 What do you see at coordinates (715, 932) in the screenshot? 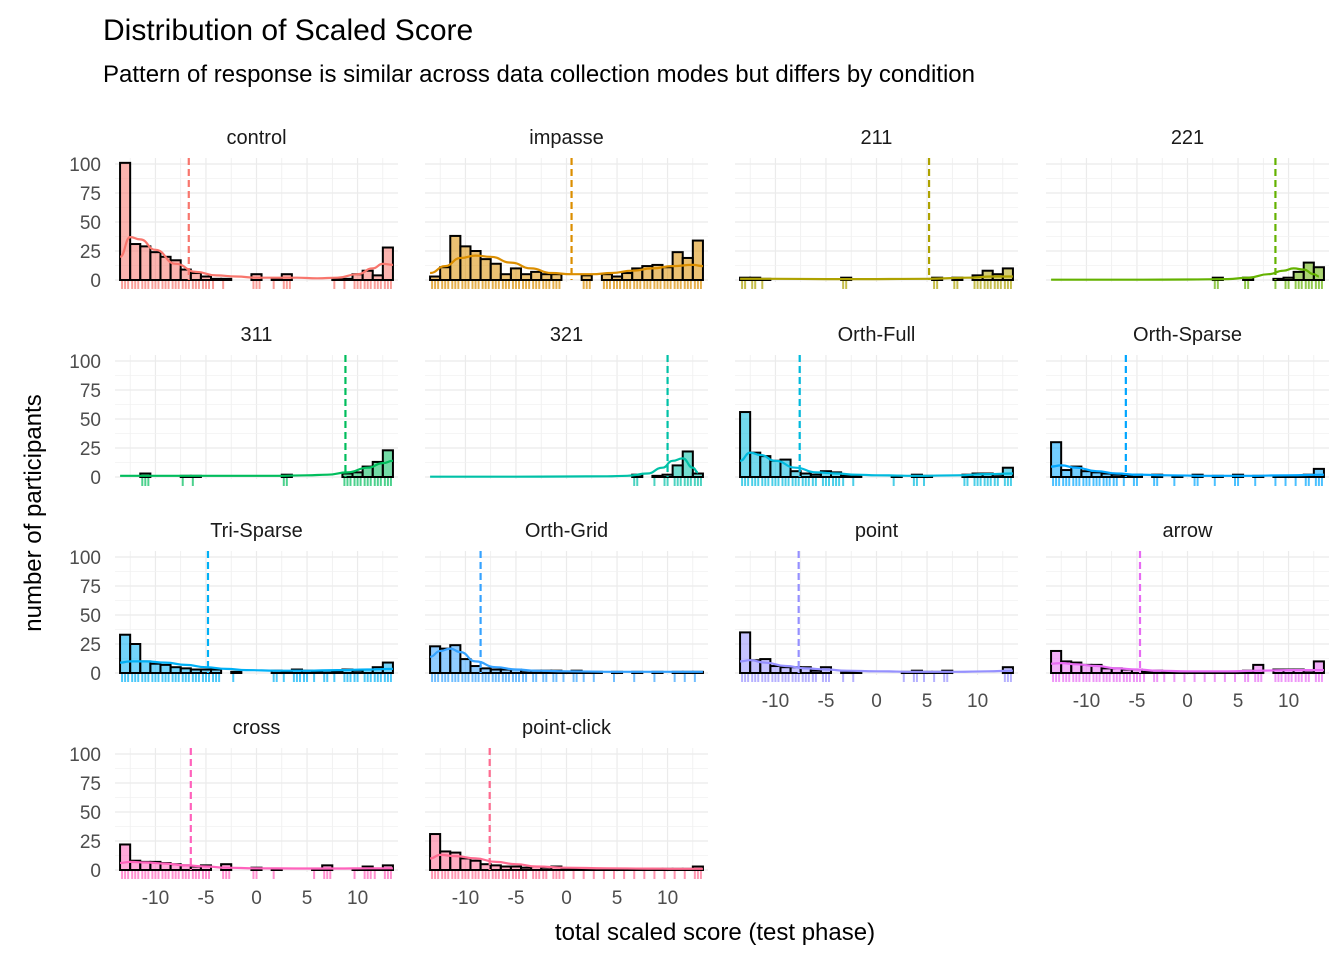
I see `x-axis-label: total scaled score (test phase)` at bounding box center [715, 932].